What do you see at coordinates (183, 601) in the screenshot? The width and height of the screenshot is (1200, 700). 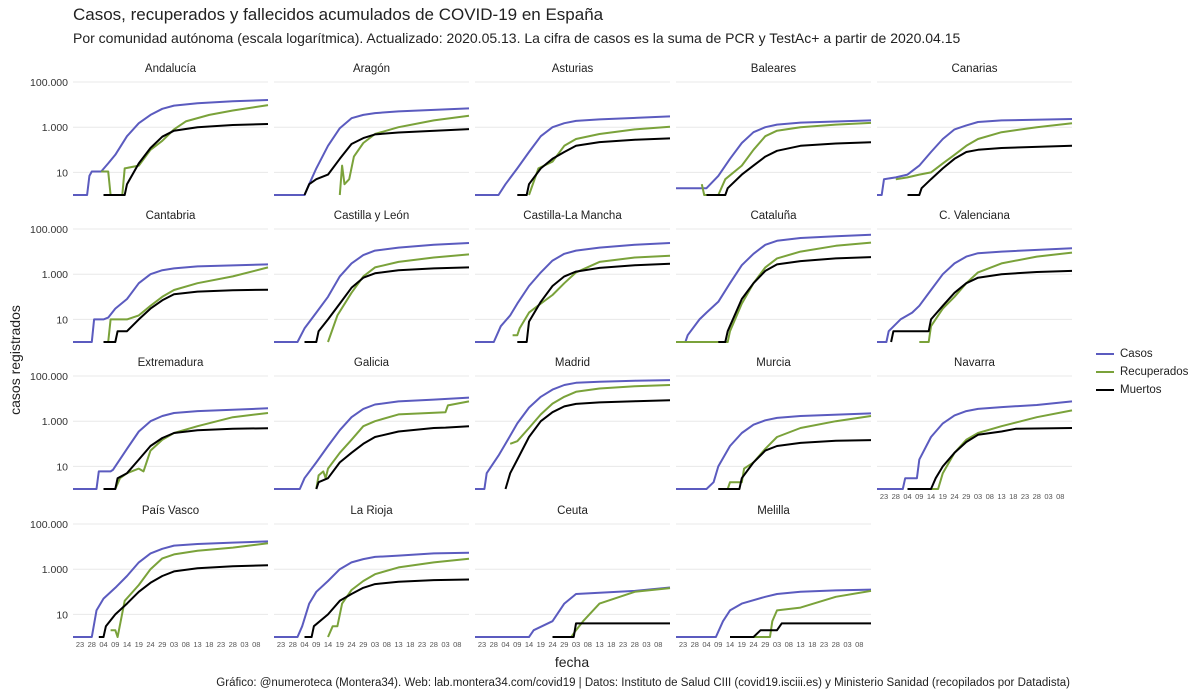 I see `series-line-pais-vasco-muertos` at bounding box center [183, 601].